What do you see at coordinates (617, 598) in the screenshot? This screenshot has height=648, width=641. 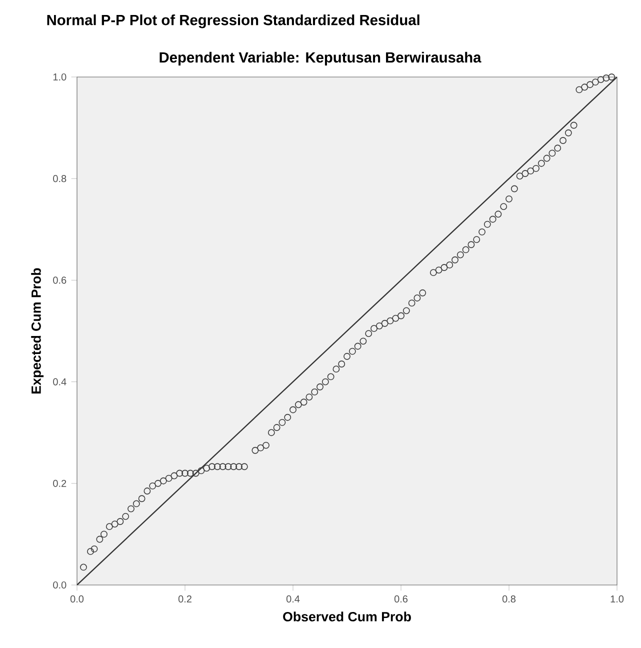 I see `x-tick-label: 1.0` at bounding box center [617, 598].